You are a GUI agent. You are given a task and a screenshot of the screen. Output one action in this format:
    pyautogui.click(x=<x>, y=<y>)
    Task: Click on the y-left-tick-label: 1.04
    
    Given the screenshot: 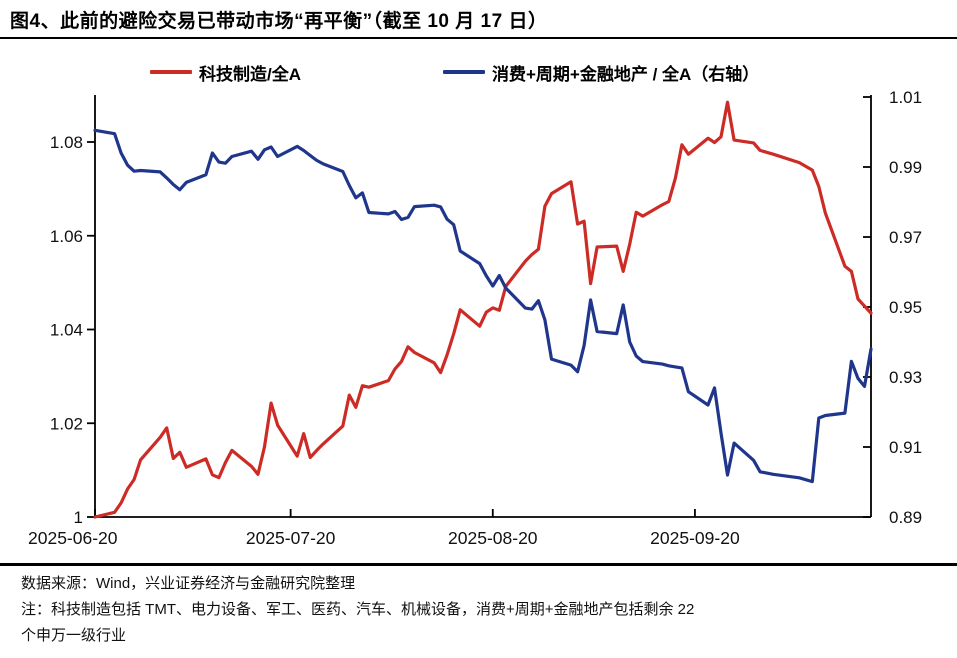 What is the action you would take?
    pyautogui.click(x=66, y=330)
    